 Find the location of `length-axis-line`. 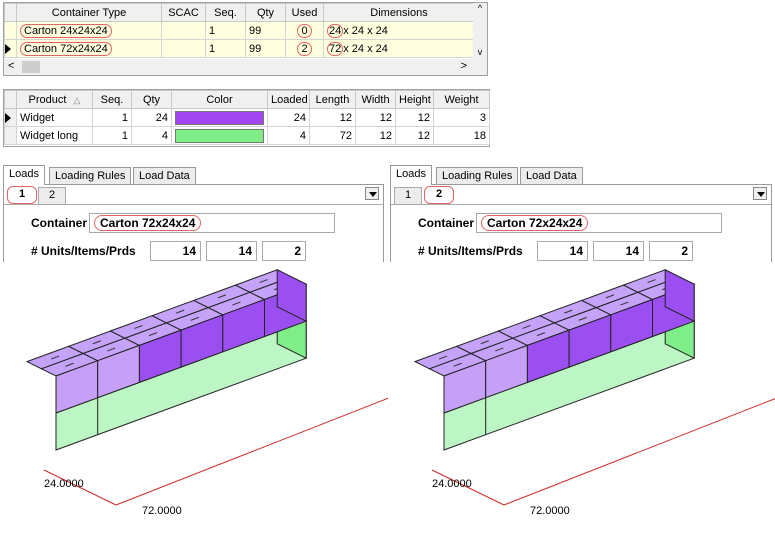

length-axis-line is located at coordinates (251, 451).